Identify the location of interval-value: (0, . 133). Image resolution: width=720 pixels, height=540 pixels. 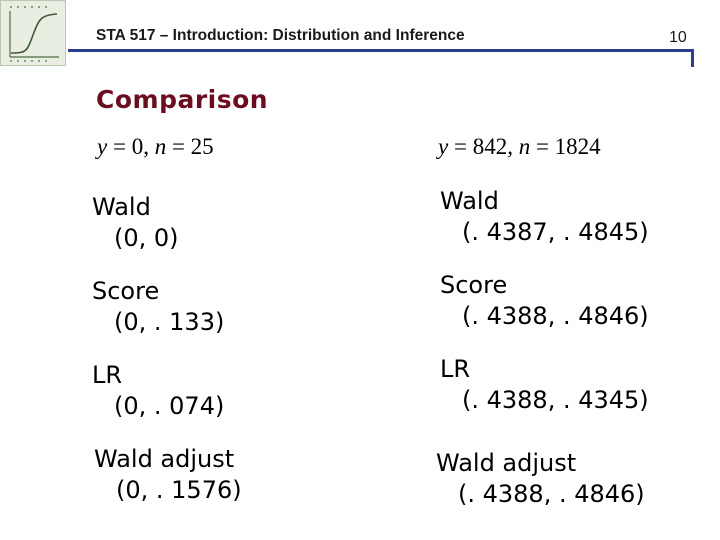
(169, 322).